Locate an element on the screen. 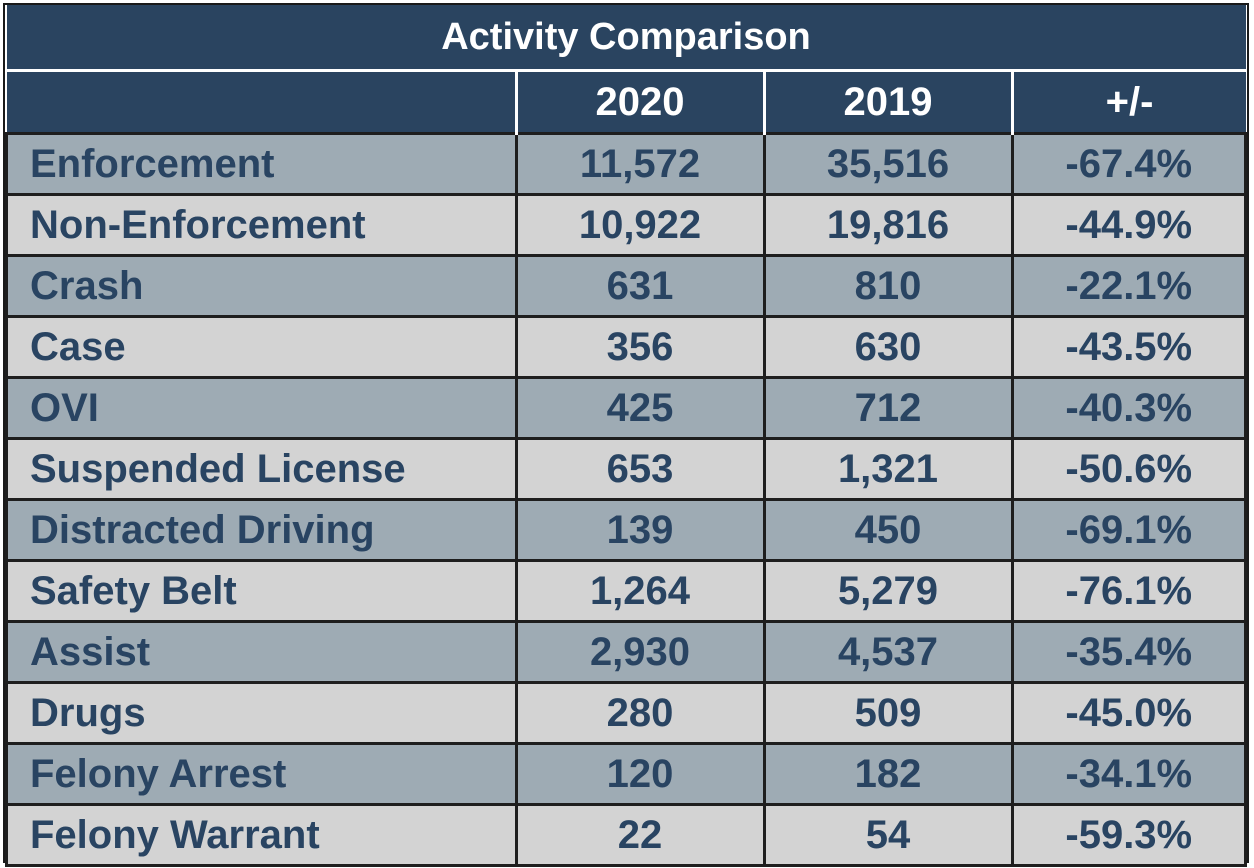  value-change: -76.1% is located at coordinates (1128, 591).